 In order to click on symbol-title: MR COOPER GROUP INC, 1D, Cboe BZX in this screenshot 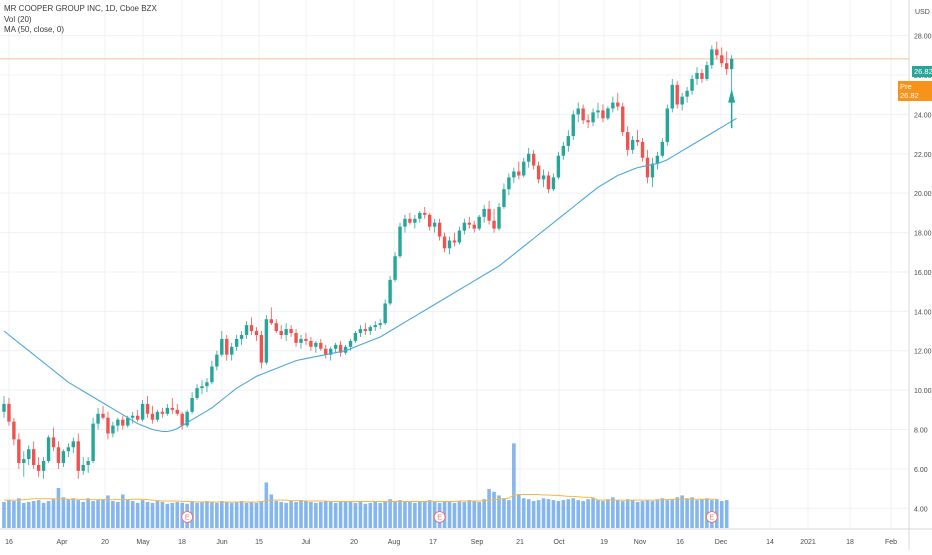, I will do `click(80, 8)`.